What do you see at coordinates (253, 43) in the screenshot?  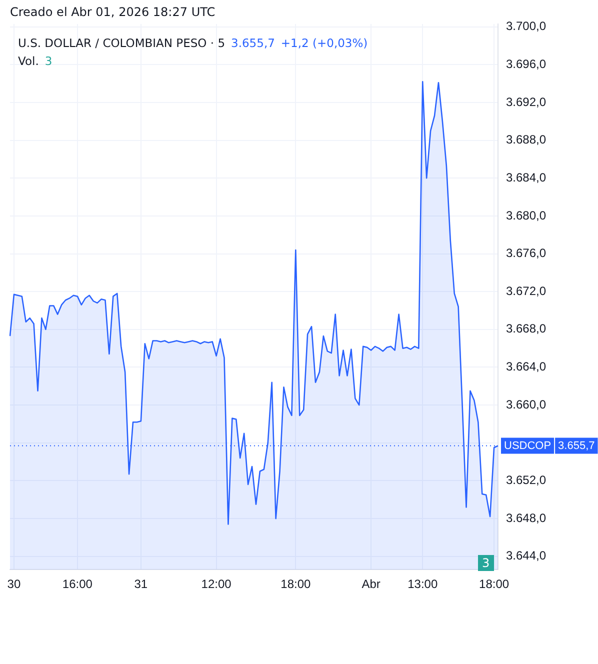 I see `annotation: 3.655,7` at bounding box center [253, 43].